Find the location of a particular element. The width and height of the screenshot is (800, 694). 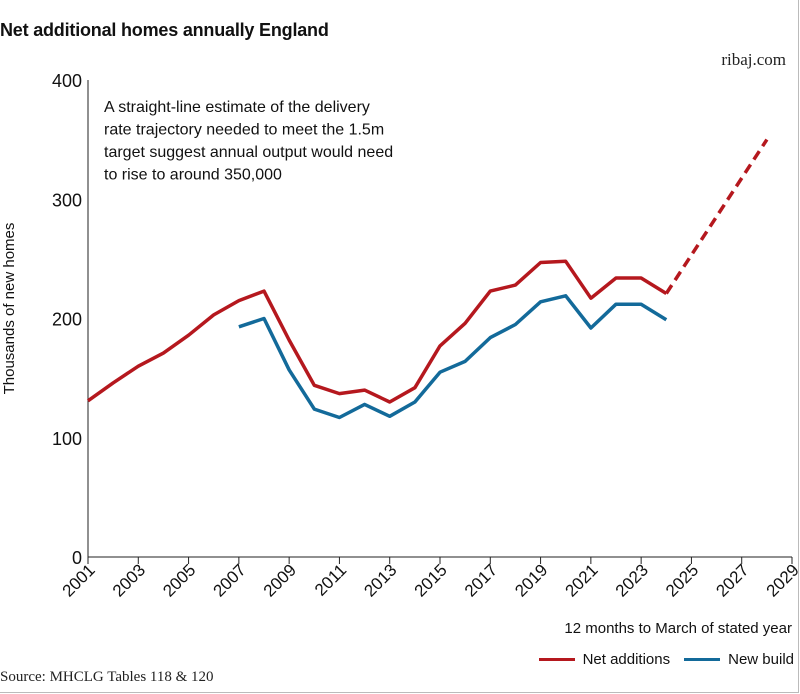

x-tick-label-2001: 2001 is located at coordinates (79, 580).